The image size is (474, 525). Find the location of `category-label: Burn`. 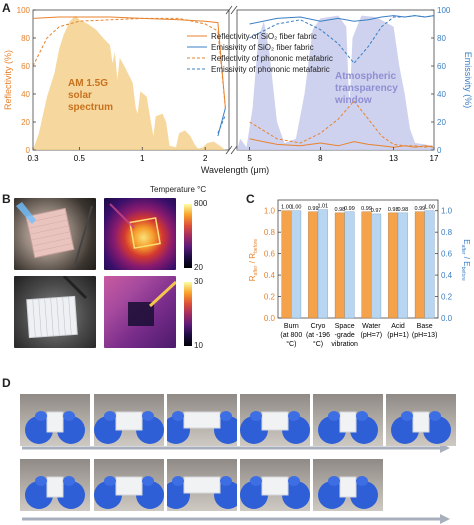

category-label: Burn is located at coordinates (291, 326).